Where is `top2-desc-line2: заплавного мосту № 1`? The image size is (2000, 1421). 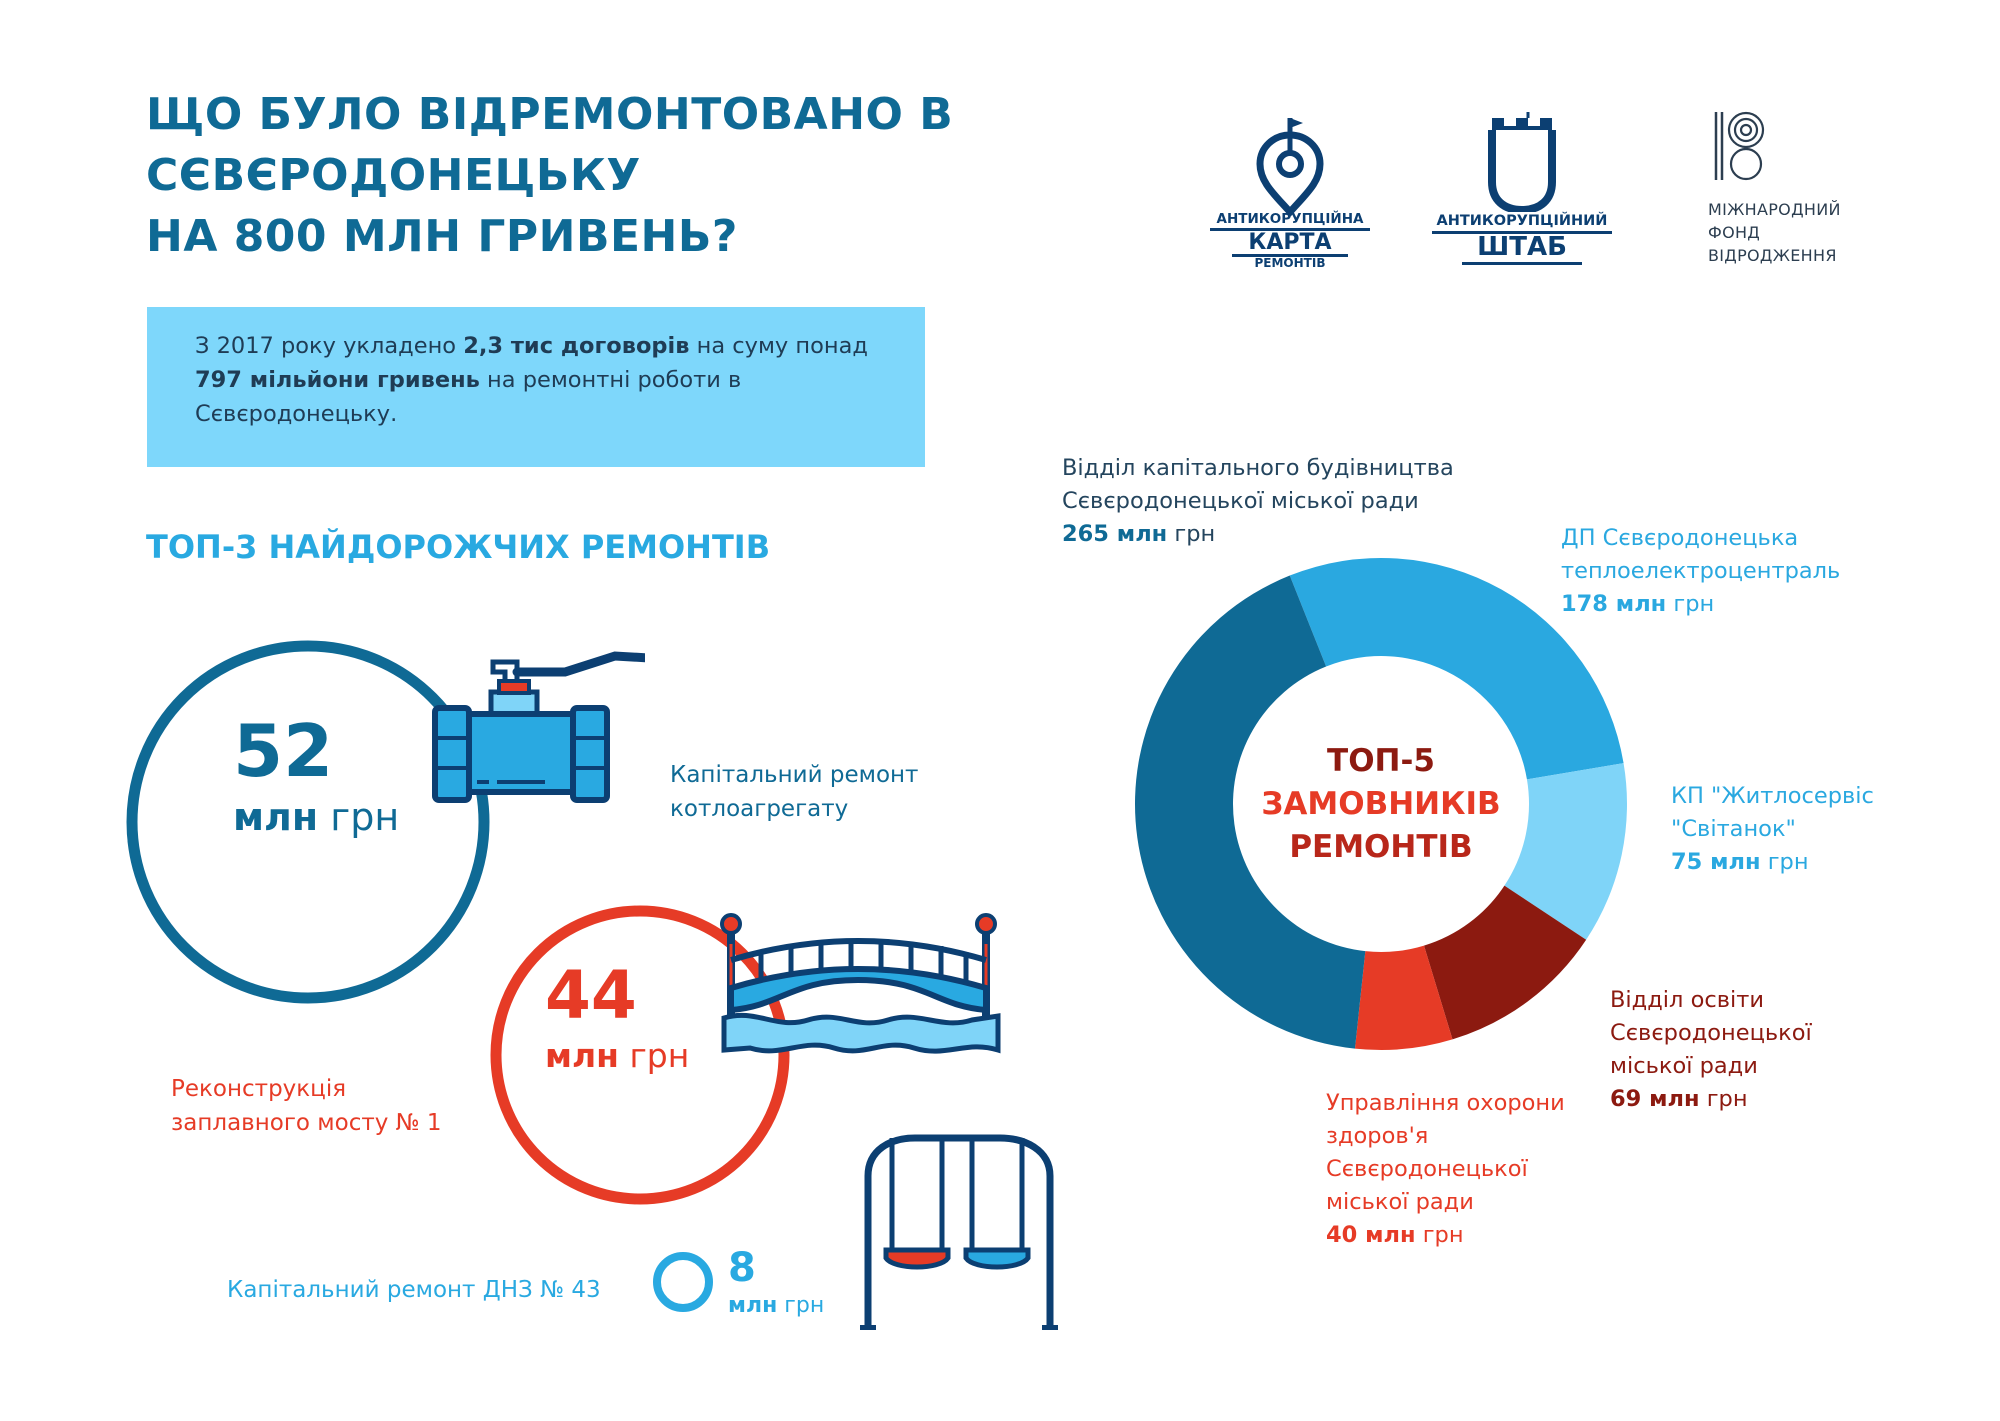
top2-desc-line2: заплавного мосту № 1 is located at coordinates (306, 1123).